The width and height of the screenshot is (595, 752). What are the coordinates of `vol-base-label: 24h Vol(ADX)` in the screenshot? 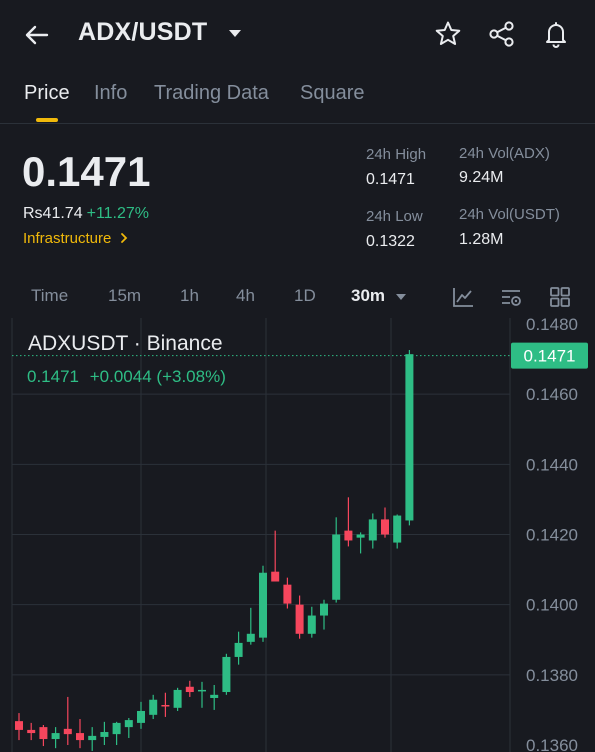 It's located at (504, 153).